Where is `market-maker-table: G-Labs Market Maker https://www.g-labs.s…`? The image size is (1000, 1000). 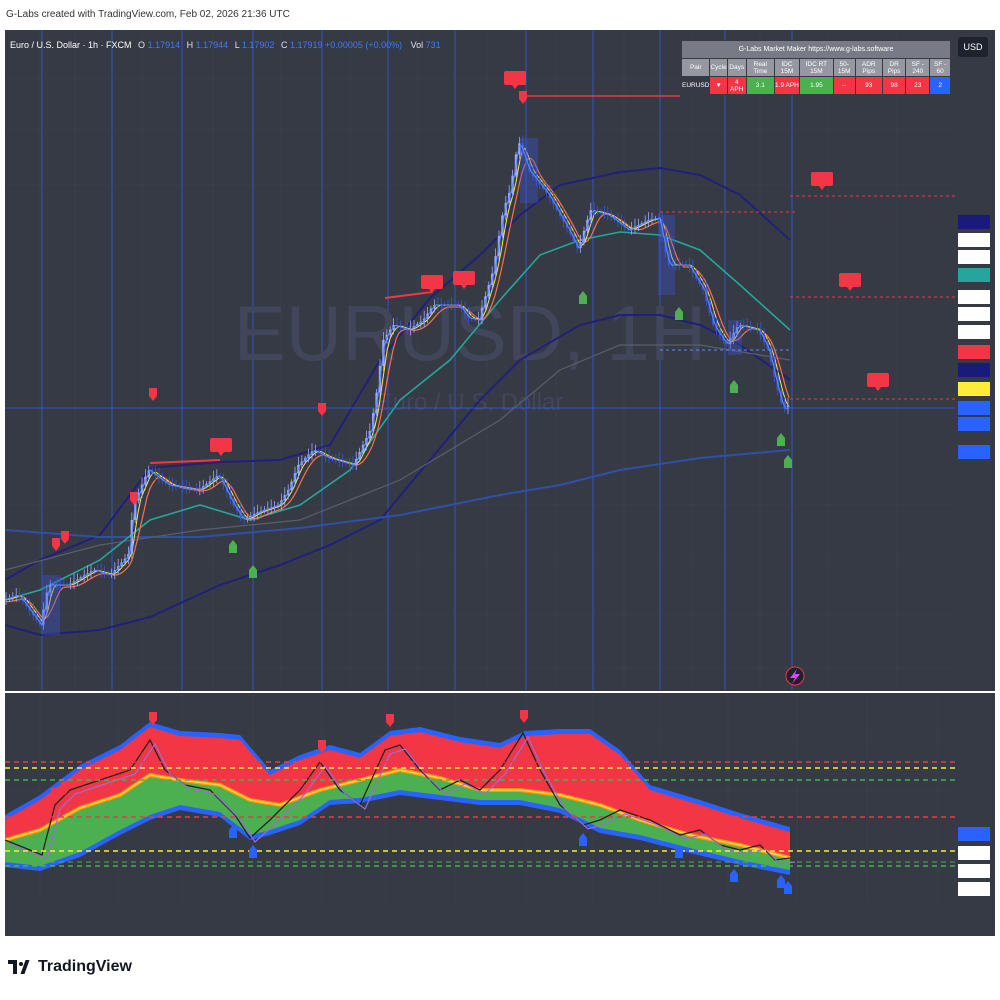 market-maker-table: G-Labs Market Maker https://www.g-labs.s… is located at coordinates (815, 67).